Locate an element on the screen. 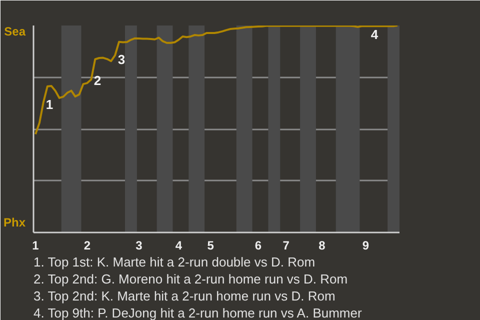  text: 1. Top 1st: K. Marte hit a 2-run double vs D. Rom is located at coordinates (175, 262).